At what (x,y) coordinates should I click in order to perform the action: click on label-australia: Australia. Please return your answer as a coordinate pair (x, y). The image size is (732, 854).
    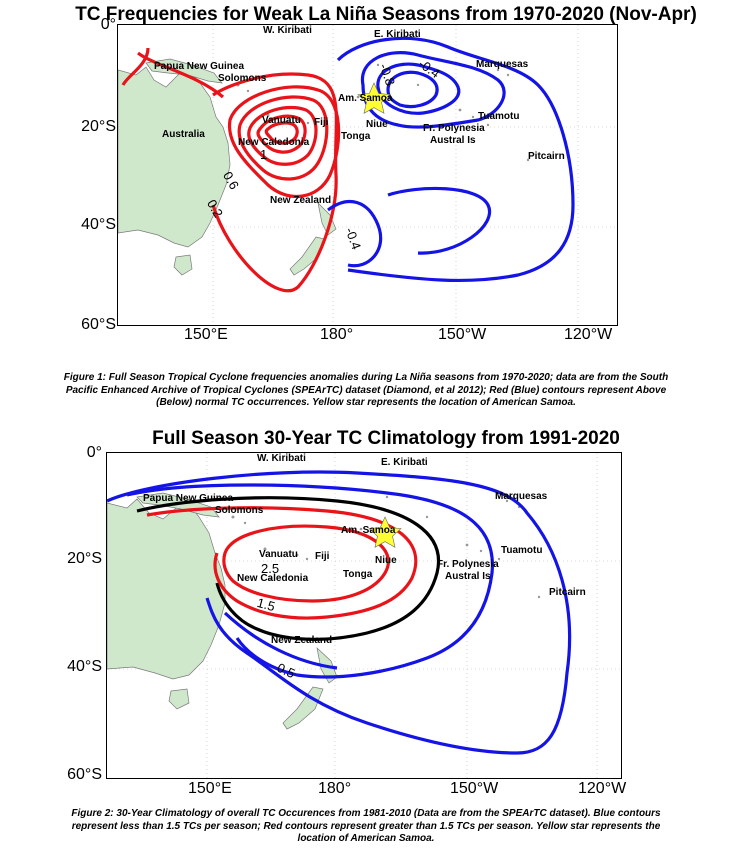
    Looking at the image, I should click on (183, 134).